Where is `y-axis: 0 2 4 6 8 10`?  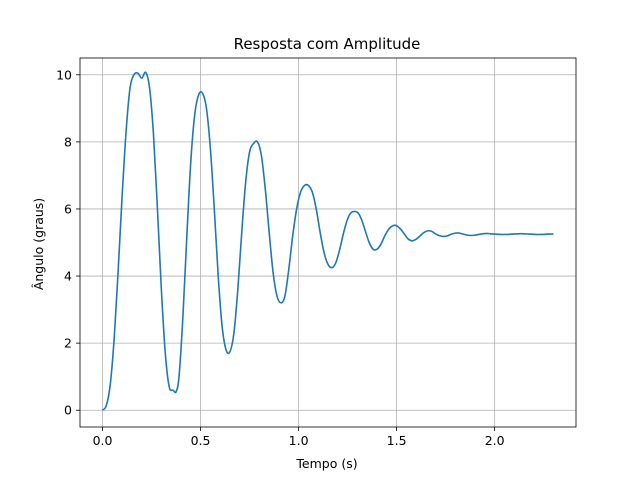 y-axis: 0 2 4 6 8 10 is located at coordinates (68, 242).